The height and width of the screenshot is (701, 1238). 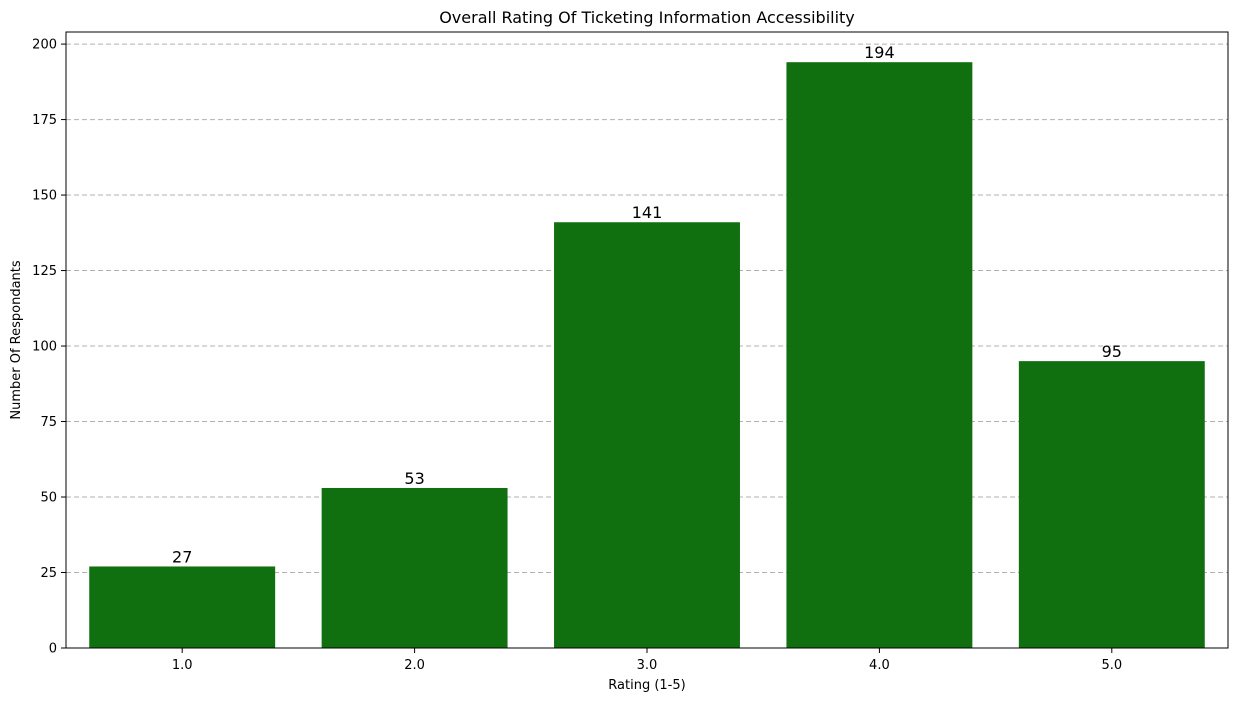 What do you see at coordinates (414, 665) in the screenshot?
I see `x-tick-label: 2.0` at bounding box center [414, 665].